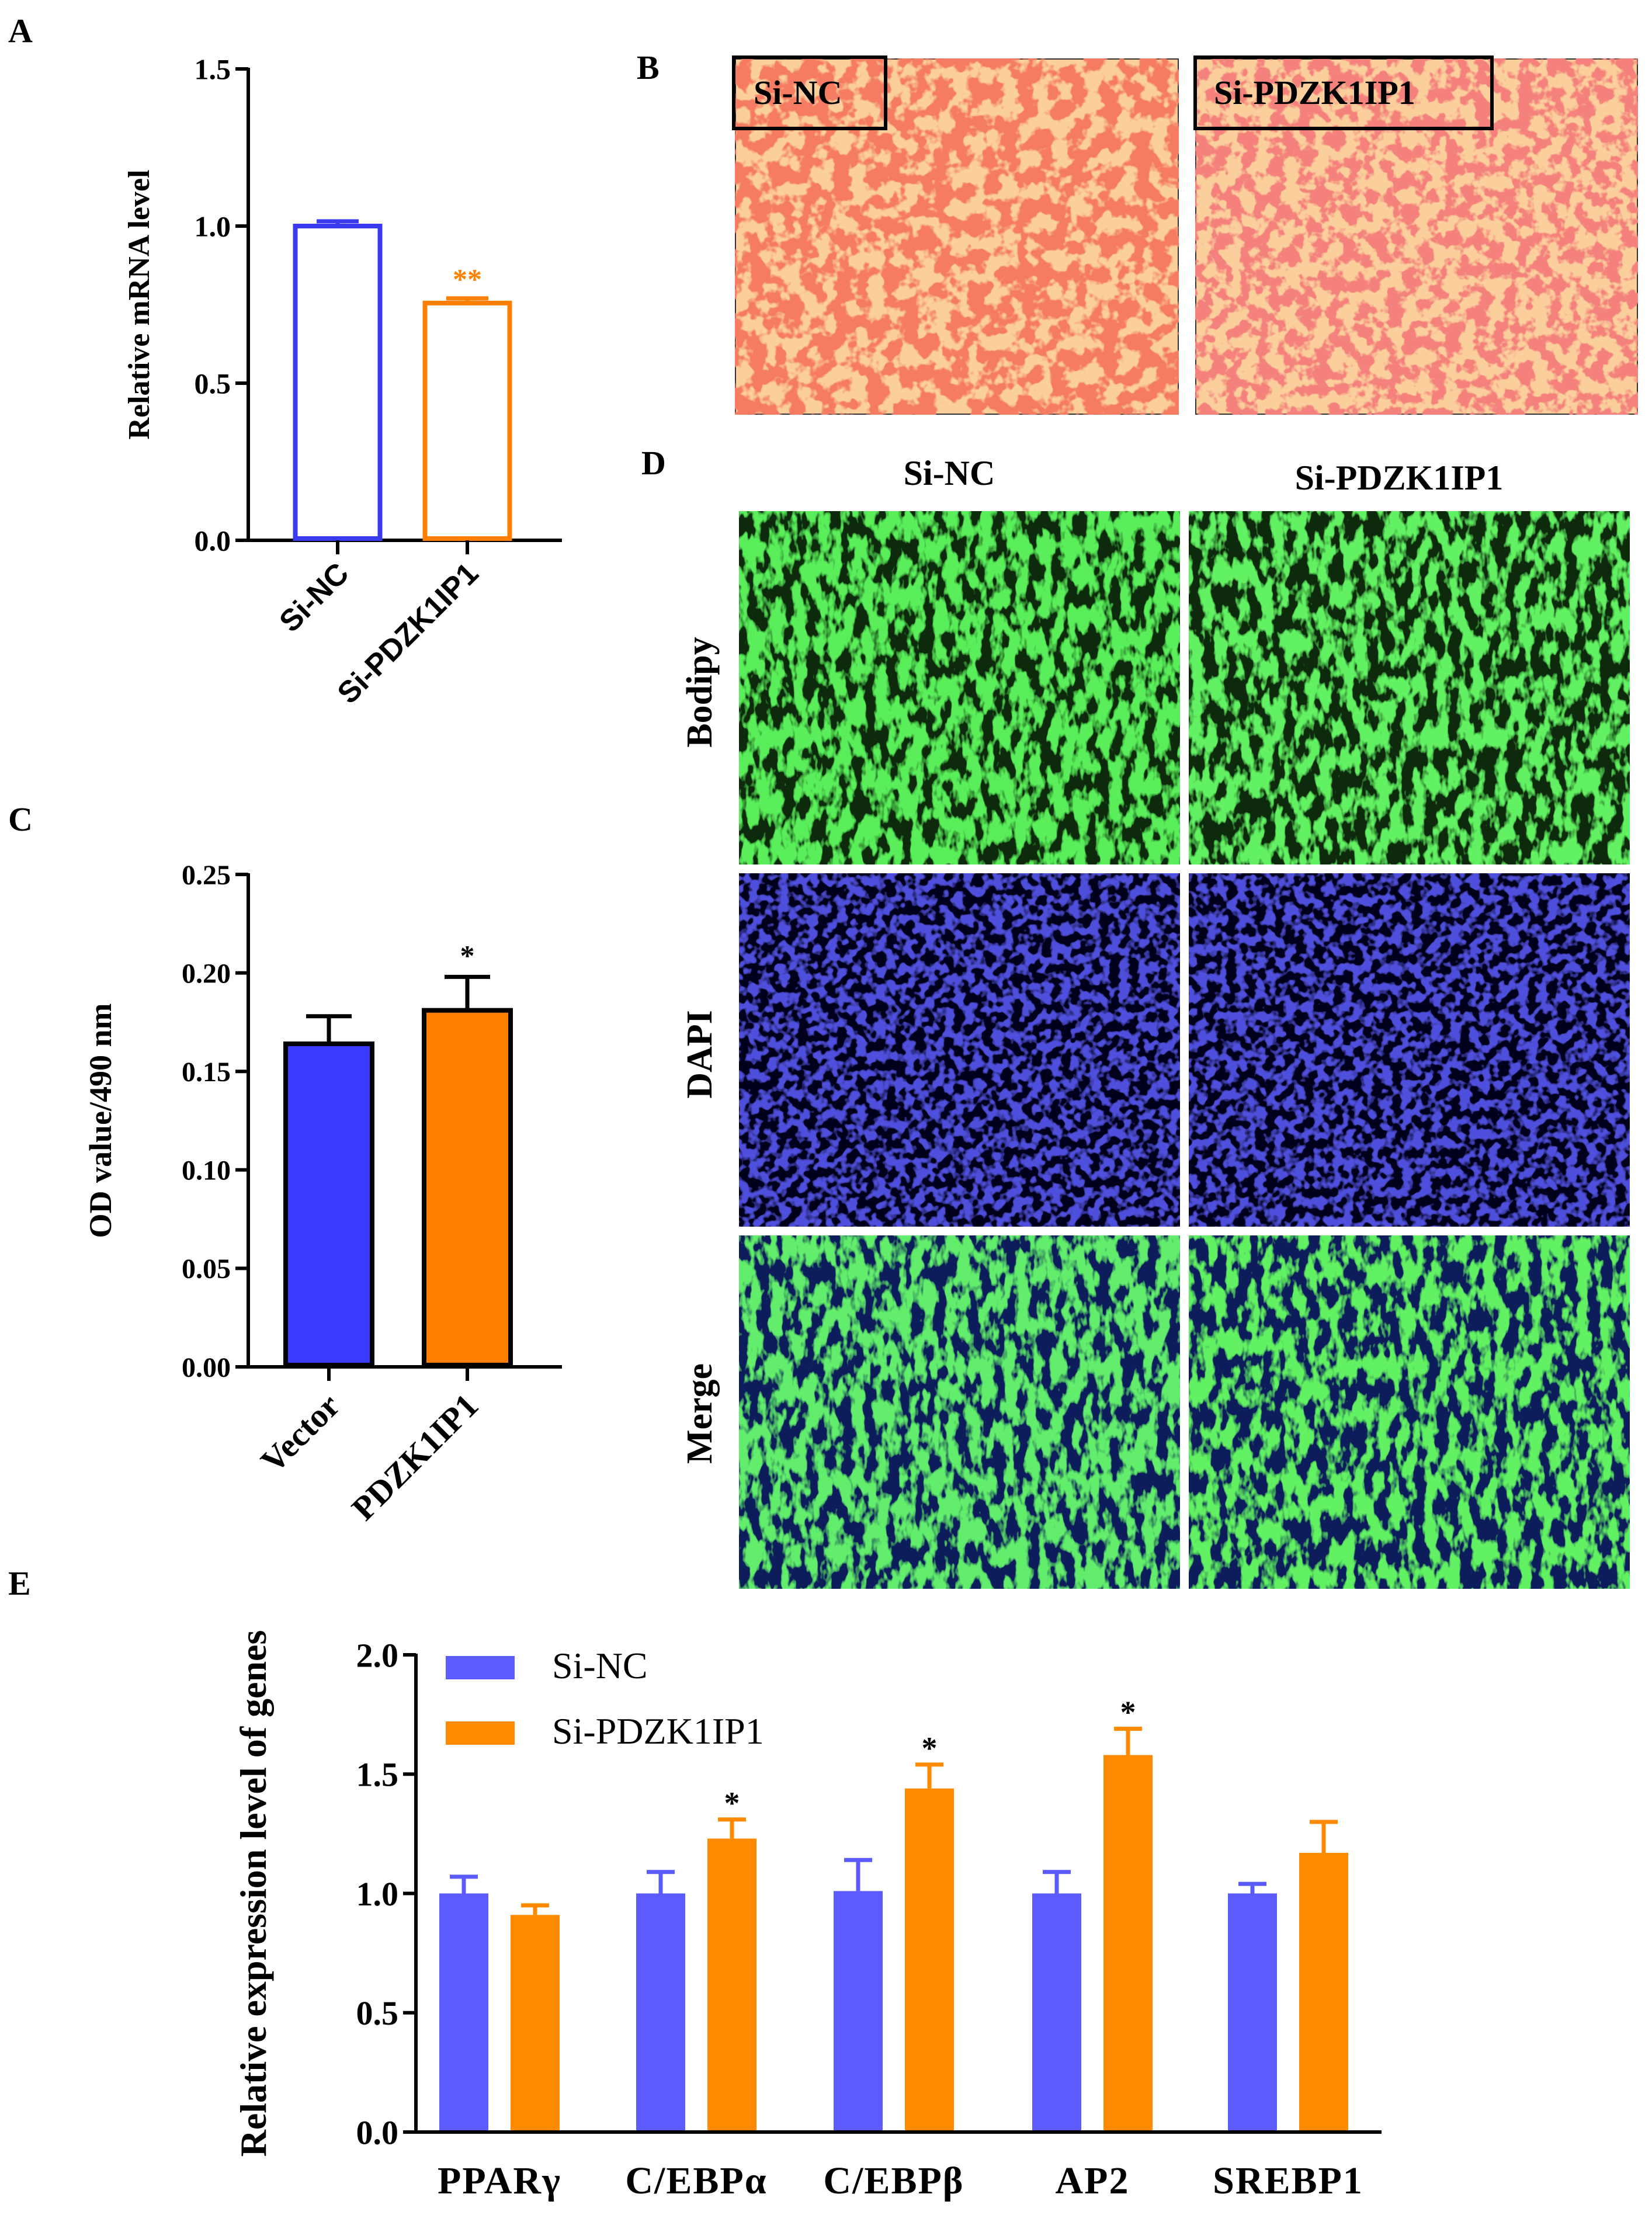 This screenshot has height=2215, width=1652. What do you see at coordinates (1416, 237) in the screenshot?
I see `oil-red-image-si-pdzk1ip1` at bounding box center [1416, 237].